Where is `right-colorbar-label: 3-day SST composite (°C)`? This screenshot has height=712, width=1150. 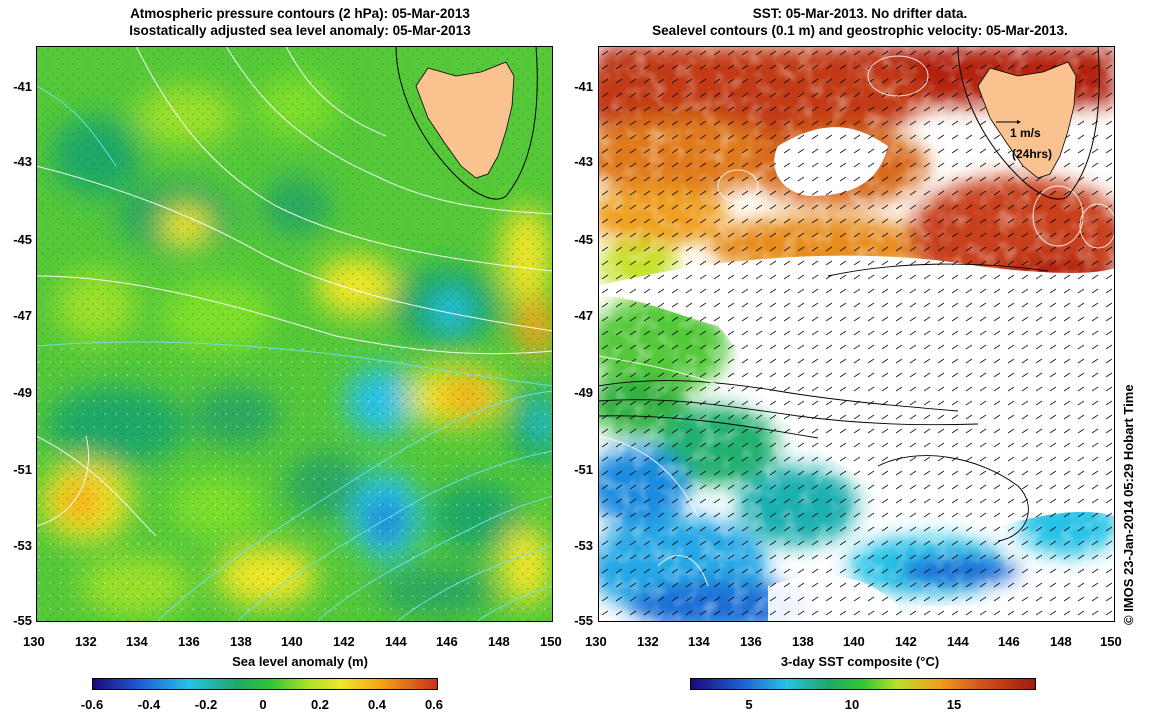
right-colorbar-label: 3-day SST composite (°C) is located at coordinates (860, 661).